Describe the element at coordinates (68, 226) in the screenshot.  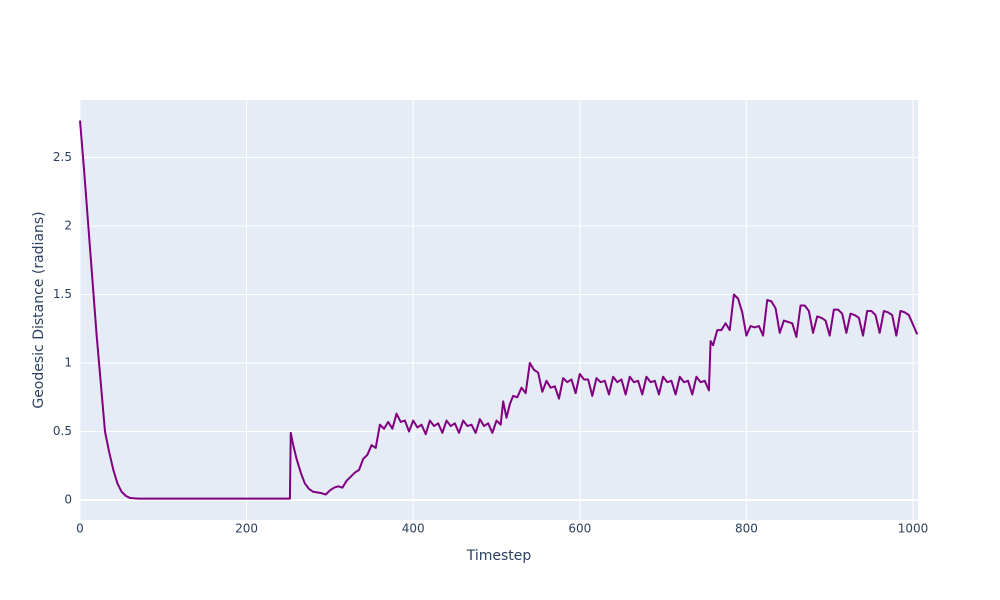
I see `y-tick-label: 2` at that location.